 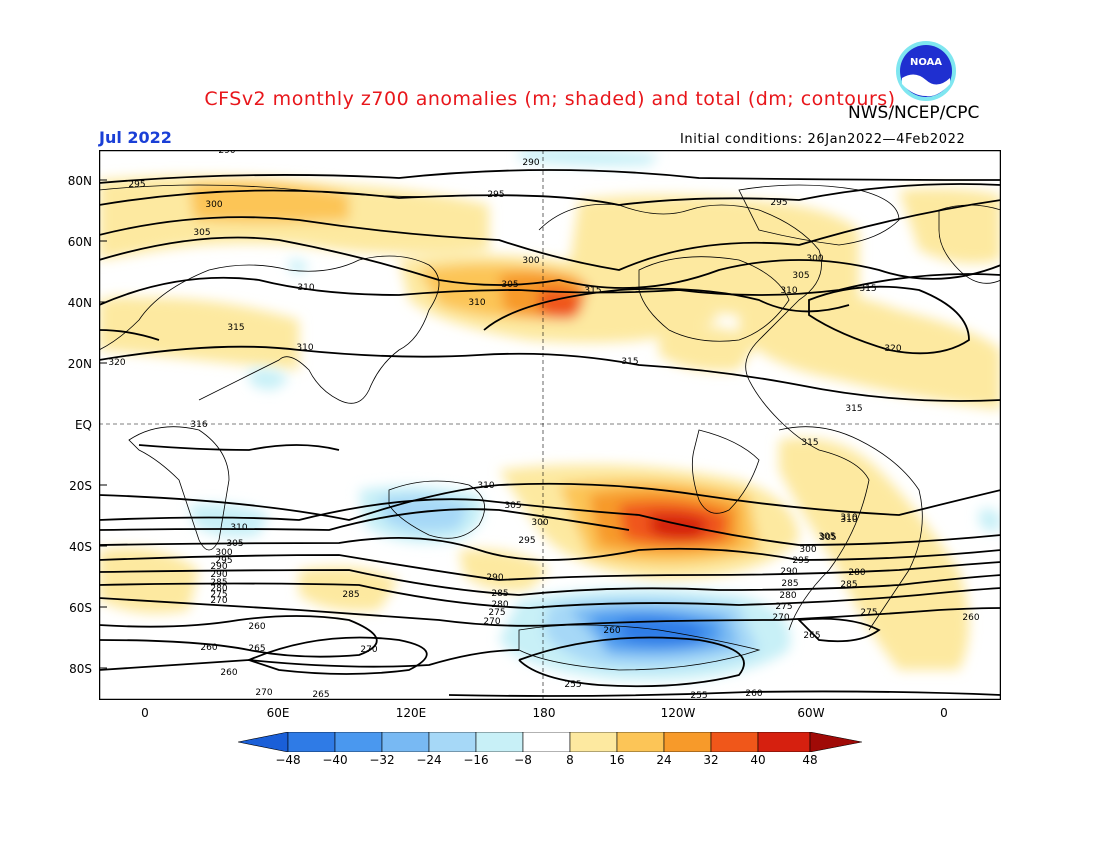 What do you see at coordinates (79, 303) in the screenshot?
I see `y-tick-label: 40N` at bounding box center [79, 303].